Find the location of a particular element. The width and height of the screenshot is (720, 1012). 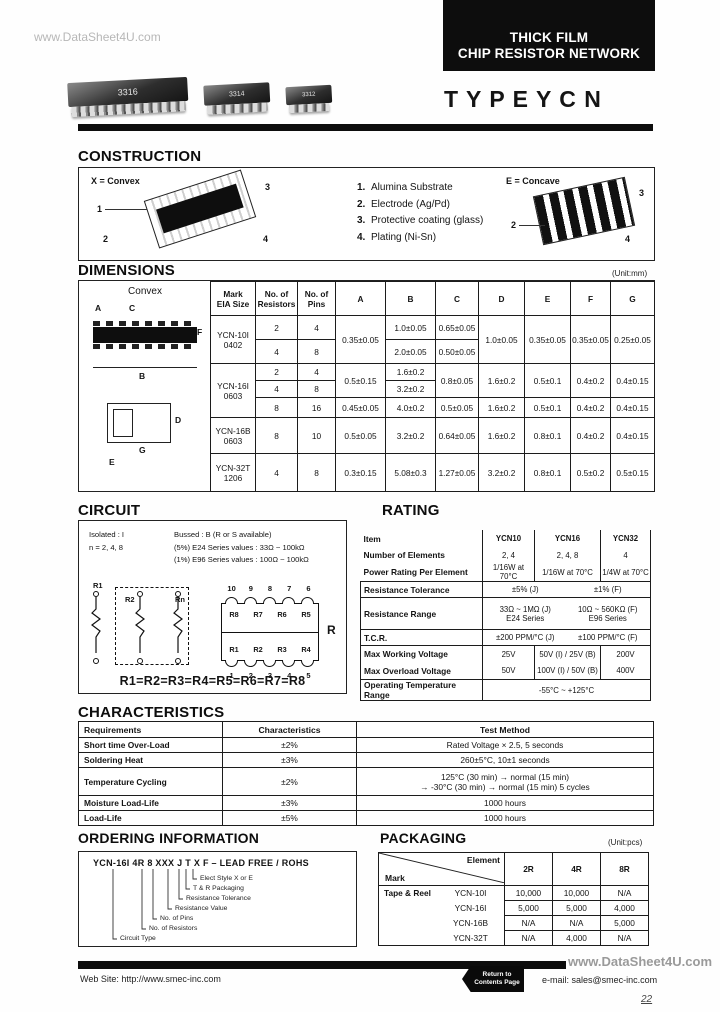

cell: 4 is located at coordinates (625, 555).